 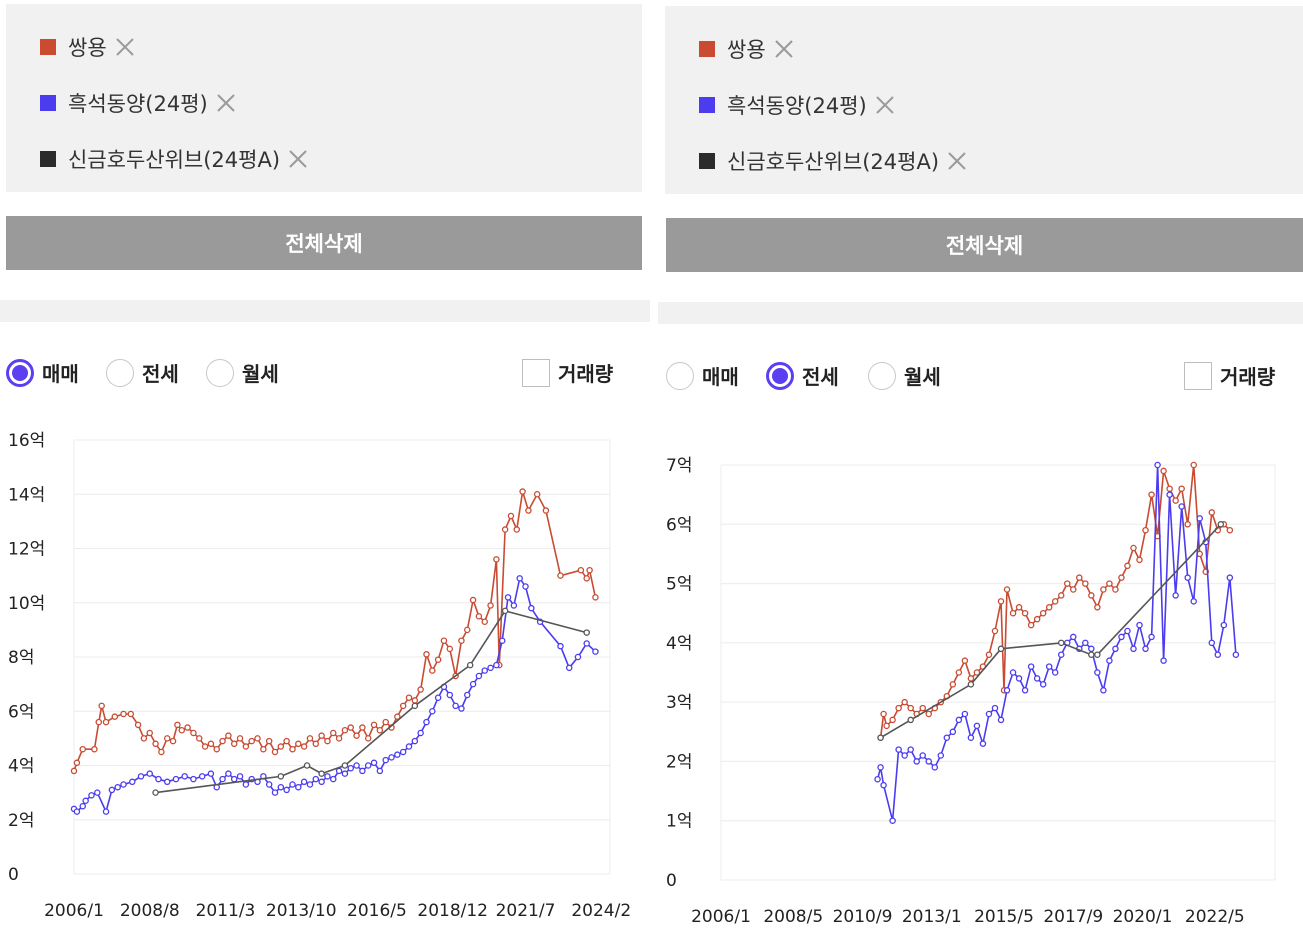 What do you see at coordinates (452, 911) in the screenshot?
I see `x-tick-label: 2018/12` at bounding box center [452, 911].